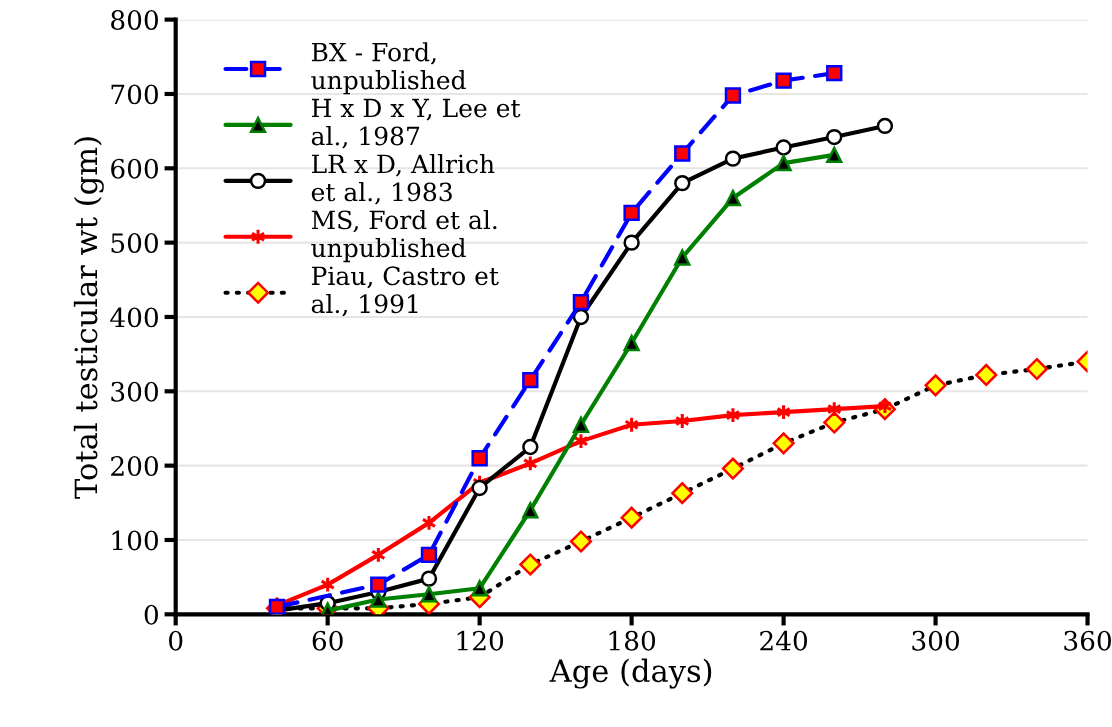  I want to click on y-tick-label: 100, so click(135, 540).